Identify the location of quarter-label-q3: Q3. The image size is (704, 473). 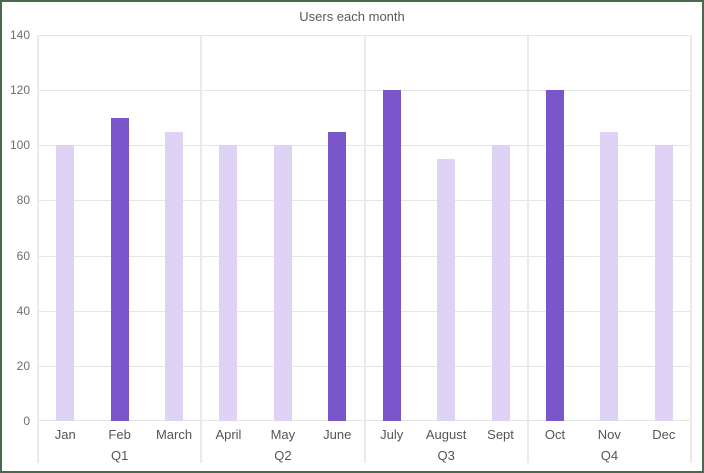
(446, 455).